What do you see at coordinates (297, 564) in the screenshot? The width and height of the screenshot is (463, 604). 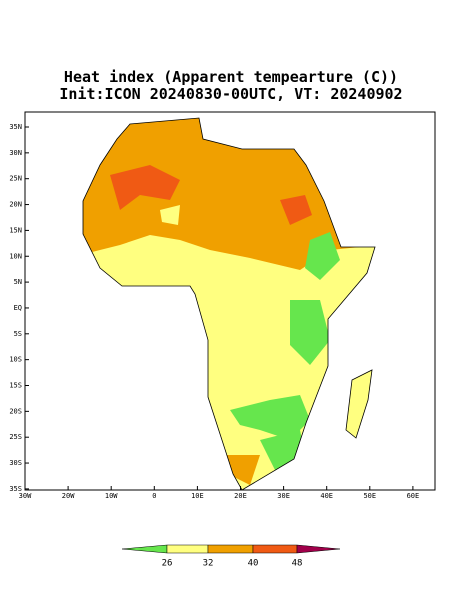 I see `colorbar-label: 48` at bounding box center [297, 564].